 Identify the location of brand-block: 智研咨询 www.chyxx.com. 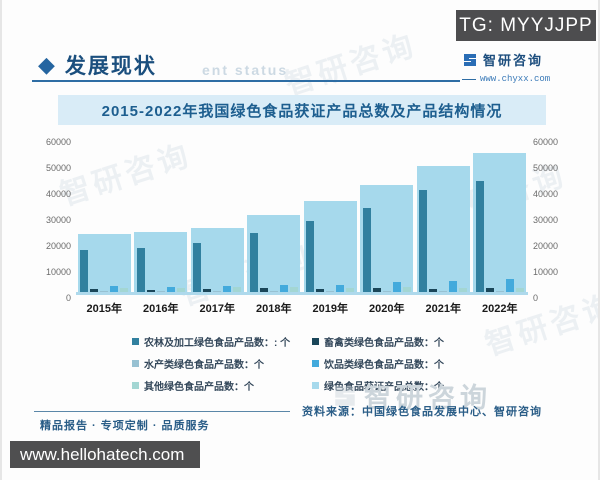
(512, 67).